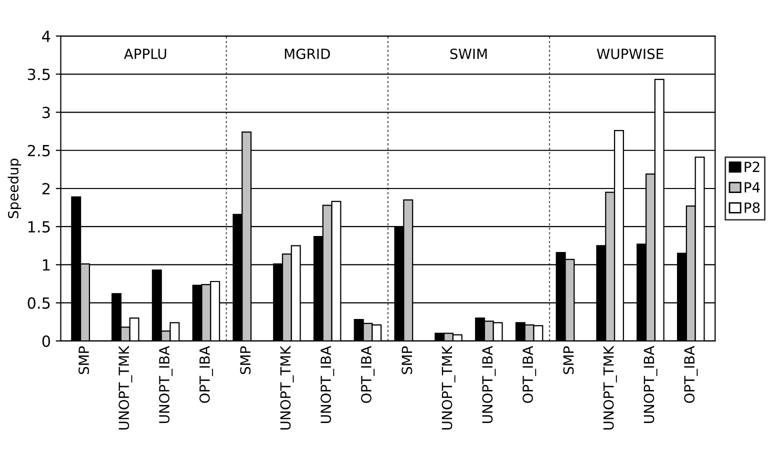  I want to click on legend-label: P4, so click(752, 187).